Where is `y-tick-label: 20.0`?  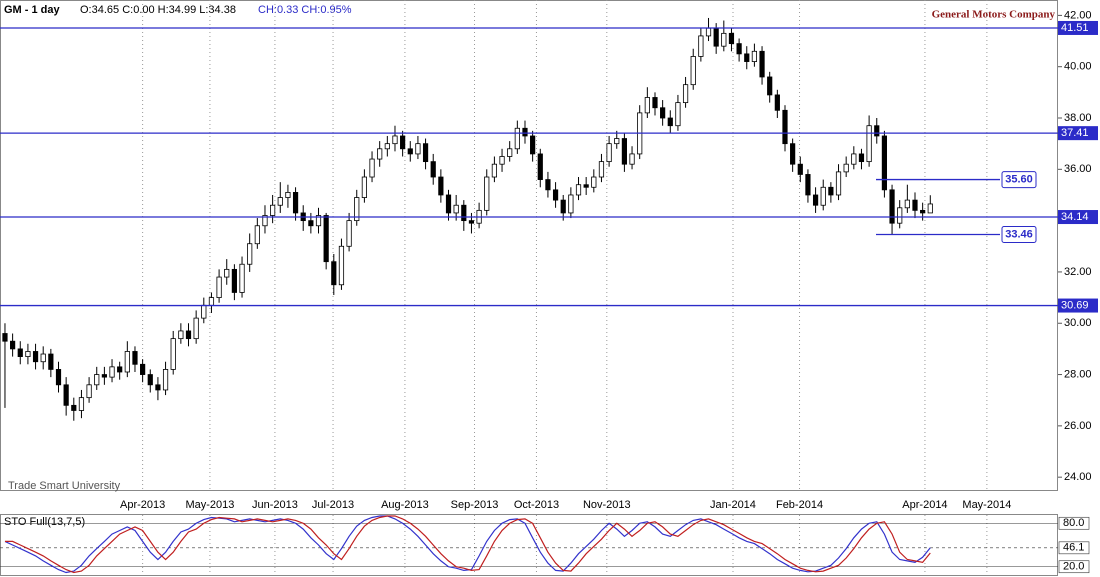
y-tick-label: 20.0 is located at coordinates (1073, 567).